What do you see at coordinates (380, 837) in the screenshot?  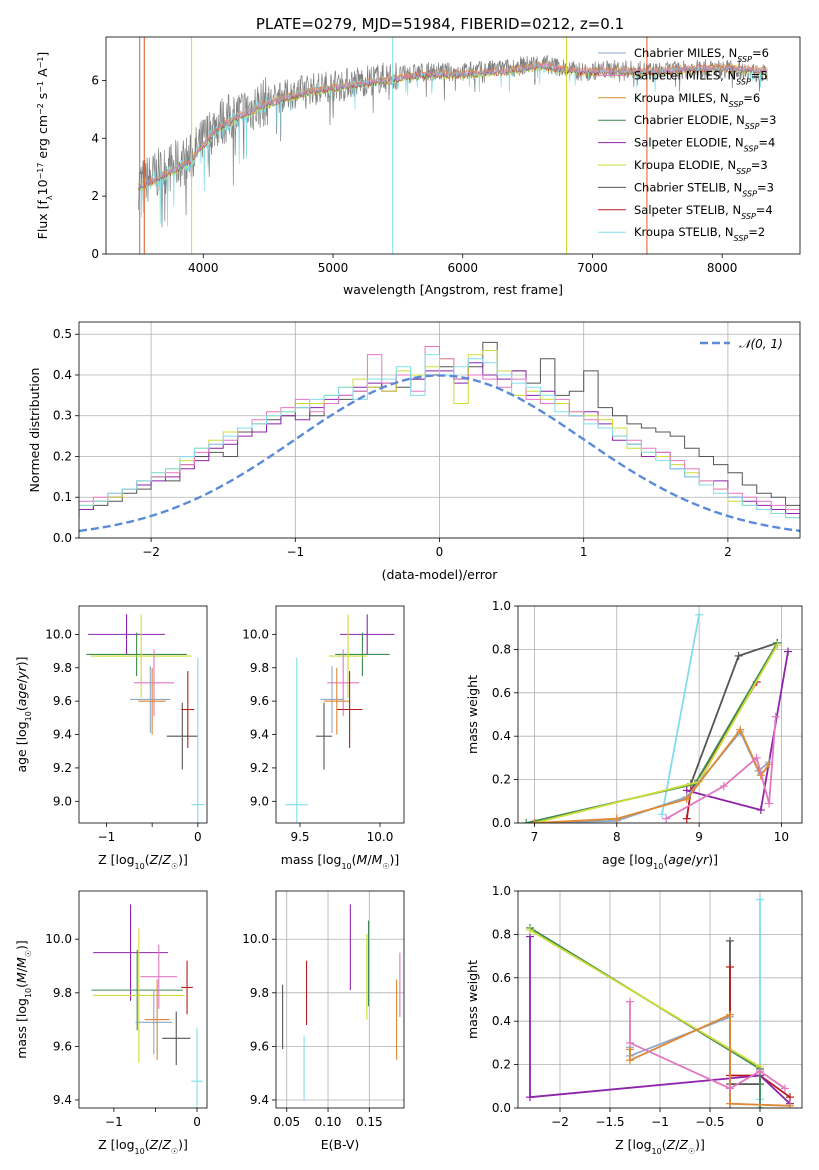 I see `x-tick-label: 10.0` at bounding box center [380, 837].